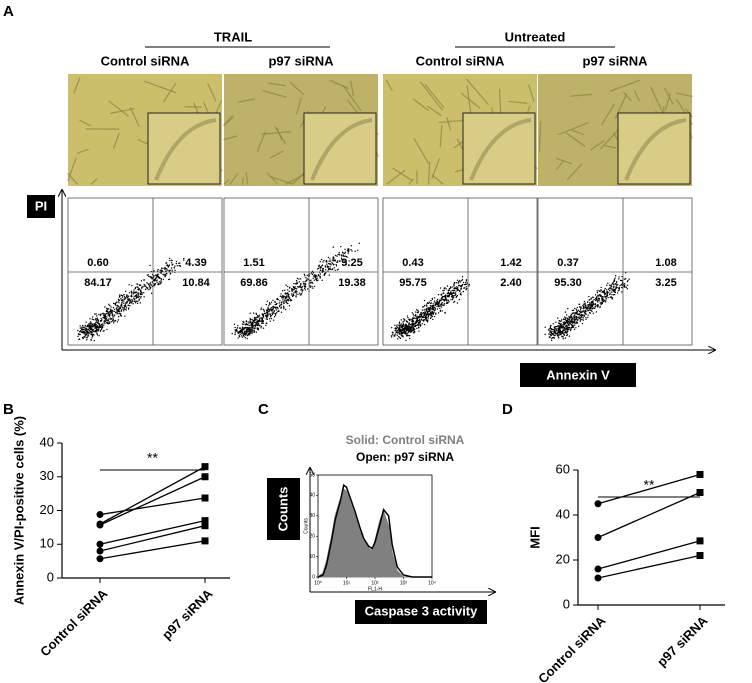 The image size is (752, 683). What do you see at coordinates (41, 205) in the screenshot?
I see `y-axis-label: PI` at bounding box center [41, 205].